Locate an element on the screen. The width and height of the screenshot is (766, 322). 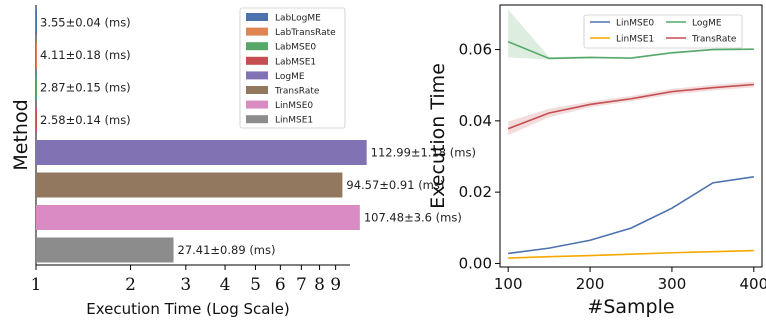
bar-value-label: 107.48±3.6 (ms) is located at coordinates (413, 218).